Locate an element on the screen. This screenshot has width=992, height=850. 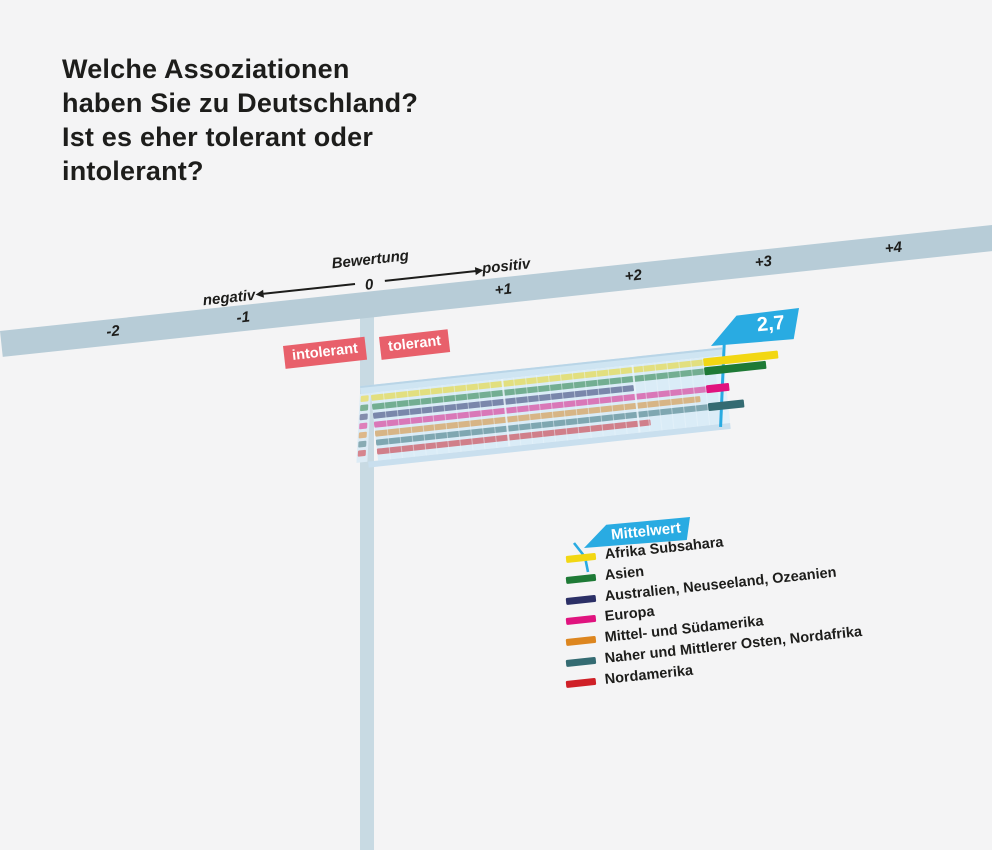
axis-tick-label: +2 is located at coordinates (633, 276).